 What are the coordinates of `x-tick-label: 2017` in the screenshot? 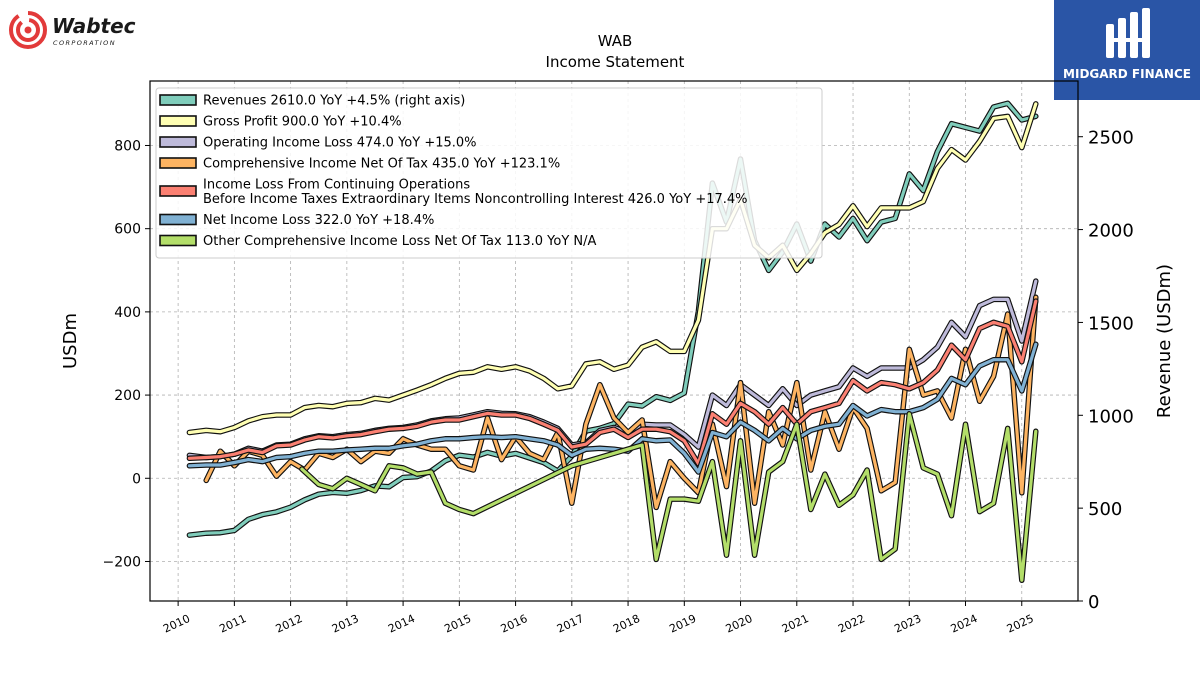 It's located at (570, 624).